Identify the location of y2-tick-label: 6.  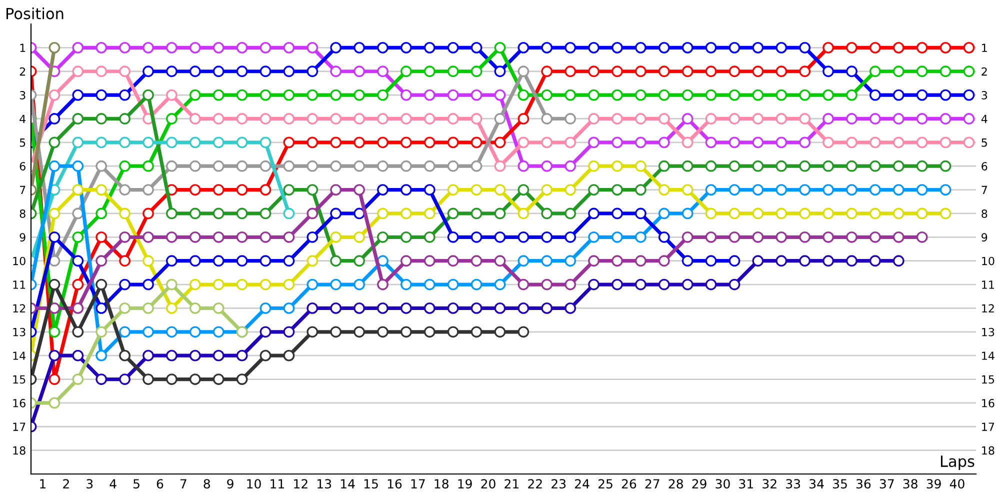
(985, 166).